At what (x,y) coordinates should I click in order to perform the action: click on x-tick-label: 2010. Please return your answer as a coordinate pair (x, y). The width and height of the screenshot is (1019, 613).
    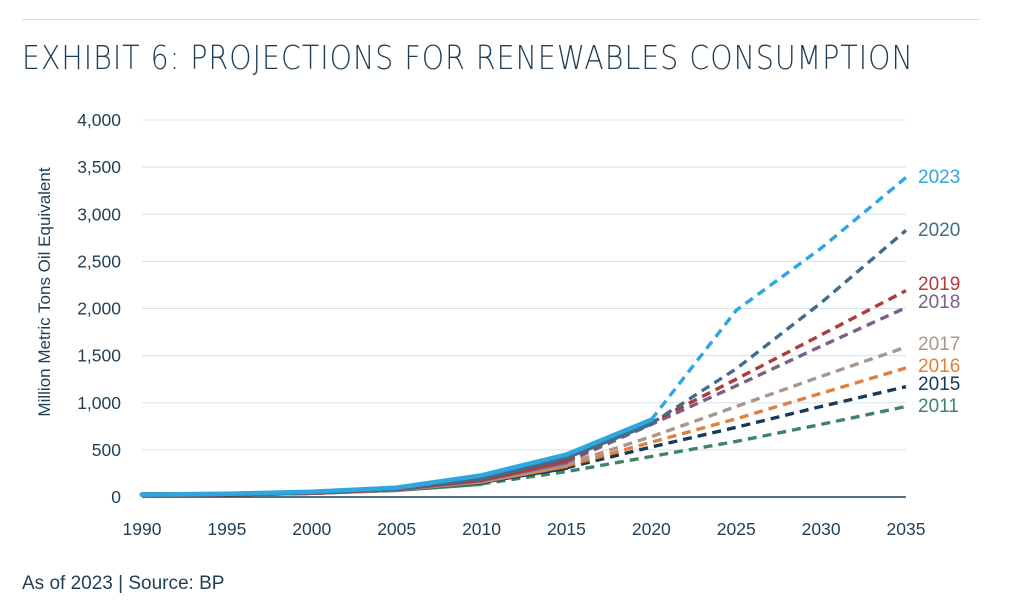
    Looking at the image, I should click on (481, 529).